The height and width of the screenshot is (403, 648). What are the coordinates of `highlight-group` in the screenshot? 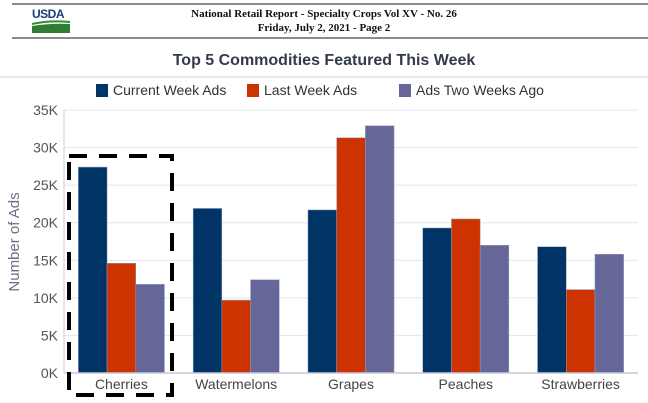 It's located at (120, 275).